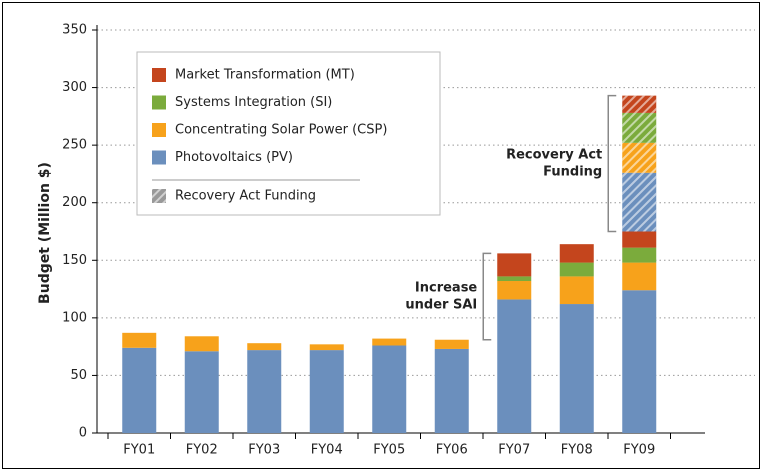 The width and height of the screenshot is (763, 471). Describe the element at coordinates (446, 288) in the screenshot. I see `annotation: Increase` at that location.